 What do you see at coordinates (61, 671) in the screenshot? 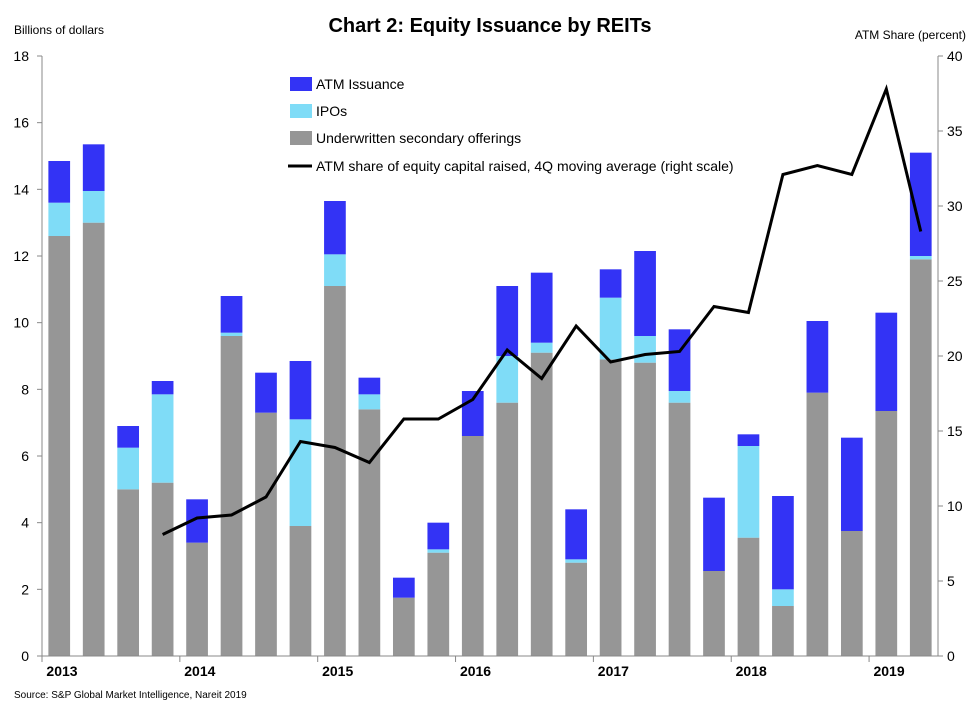
I see `year-label-2013: 2013` at bounding box center [61, 671].